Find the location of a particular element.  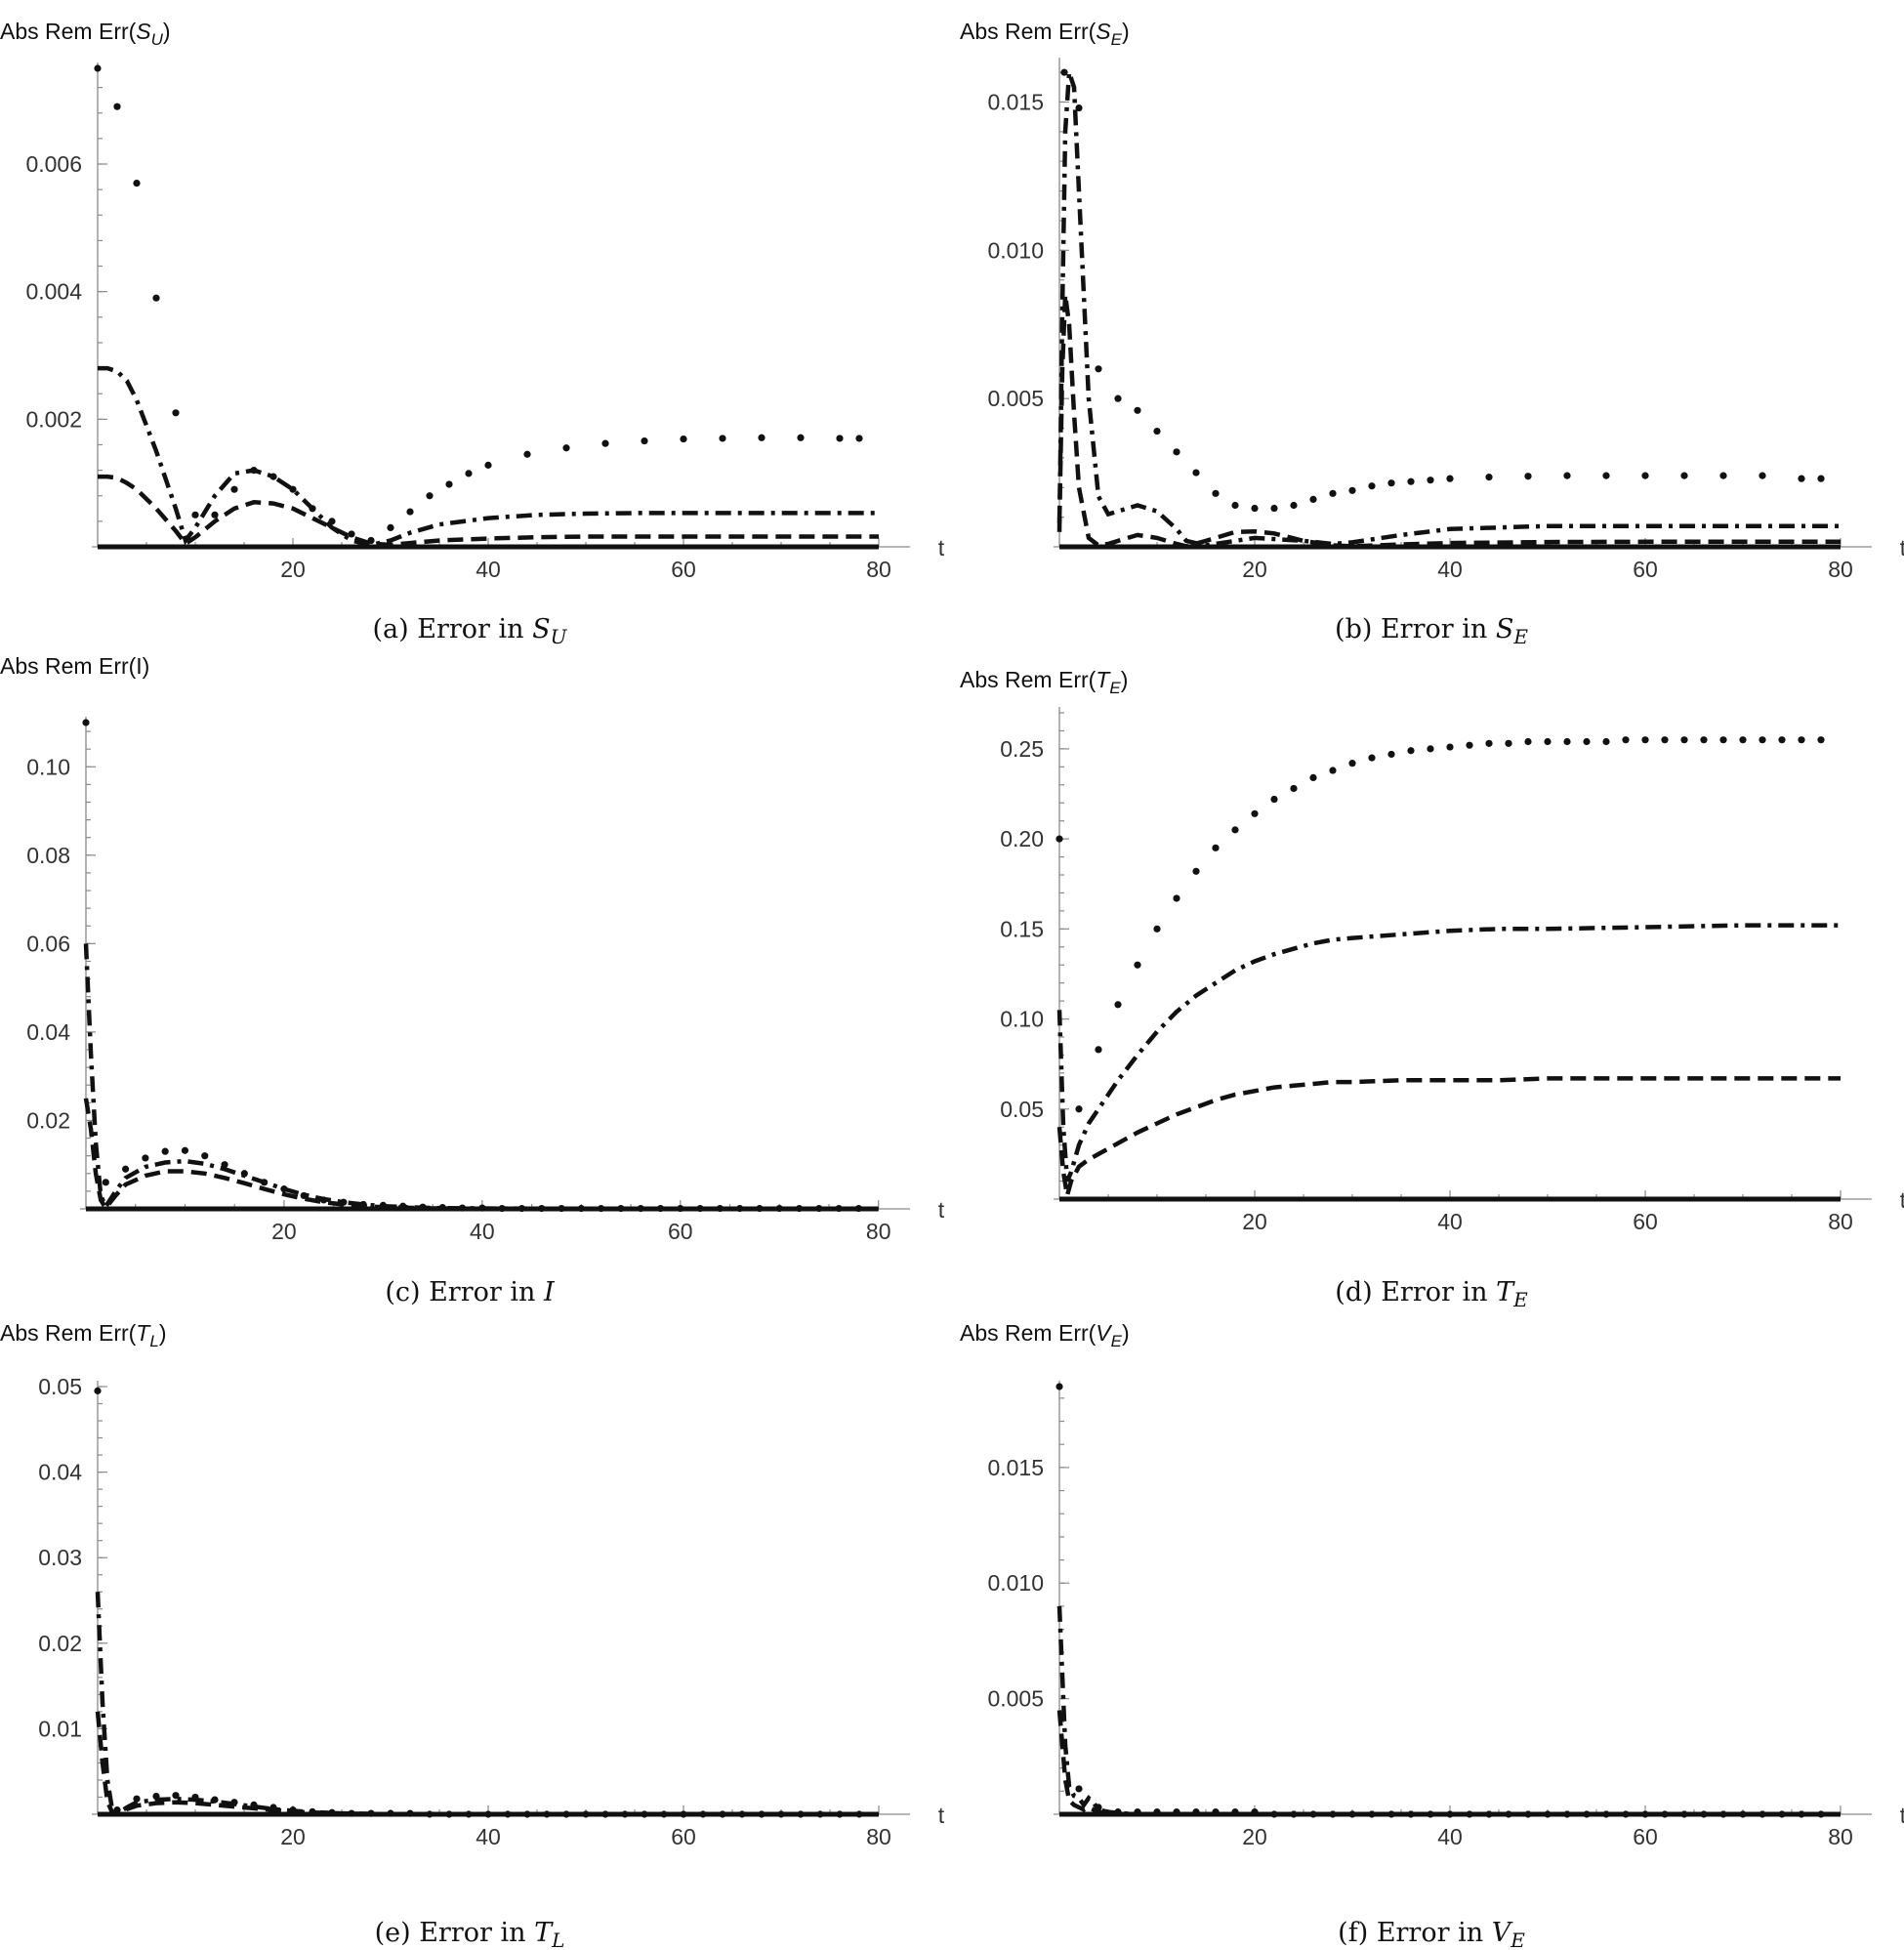

y-tick-label: 0.002 is located at coordinates (53, 419).